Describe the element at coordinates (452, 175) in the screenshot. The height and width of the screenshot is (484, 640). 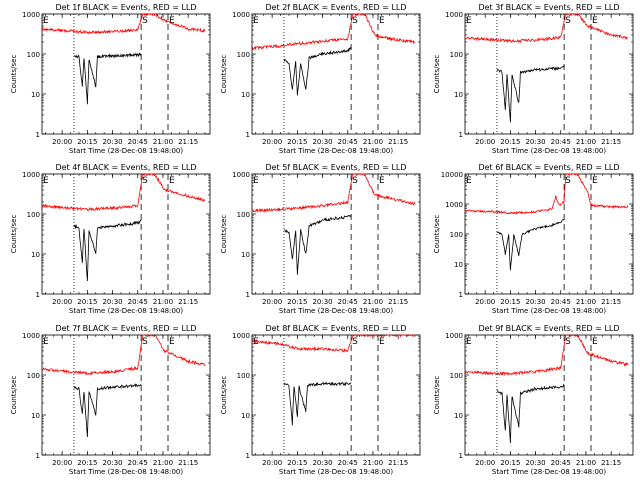
I see `y-tick-label: 10000` at that location.